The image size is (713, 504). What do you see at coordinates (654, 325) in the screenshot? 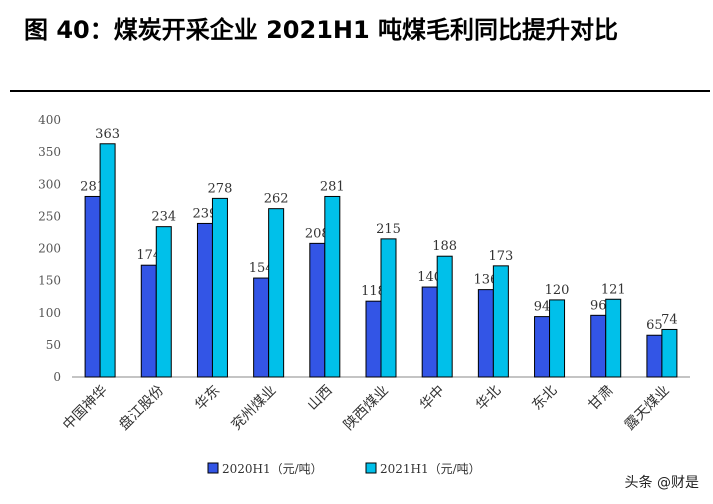
I see `bar-value-label: 65` at bounding box center [654, 325].